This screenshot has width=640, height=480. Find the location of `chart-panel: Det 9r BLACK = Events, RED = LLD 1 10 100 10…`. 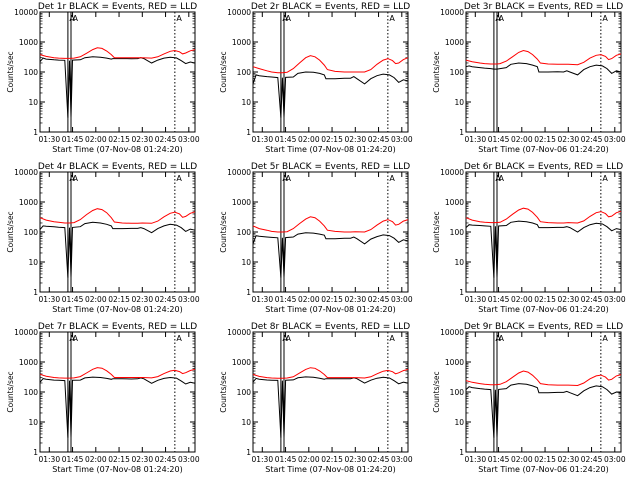

chart-panel: Det 9r BLACK = Events, RED = LLD 1 10 100 10… is located at coordinates (529, 398).